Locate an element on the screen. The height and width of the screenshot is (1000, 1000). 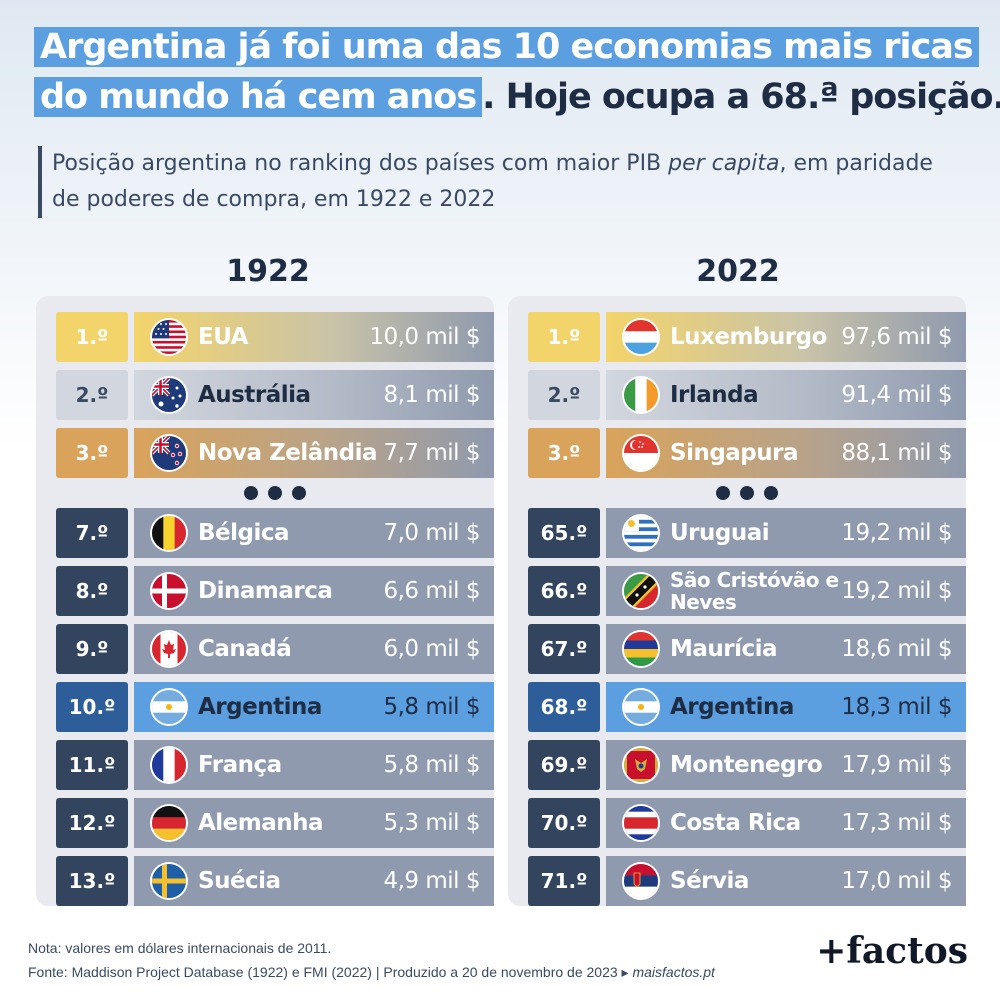
country-name: Costa Rica is located at coordinates (735, 823).